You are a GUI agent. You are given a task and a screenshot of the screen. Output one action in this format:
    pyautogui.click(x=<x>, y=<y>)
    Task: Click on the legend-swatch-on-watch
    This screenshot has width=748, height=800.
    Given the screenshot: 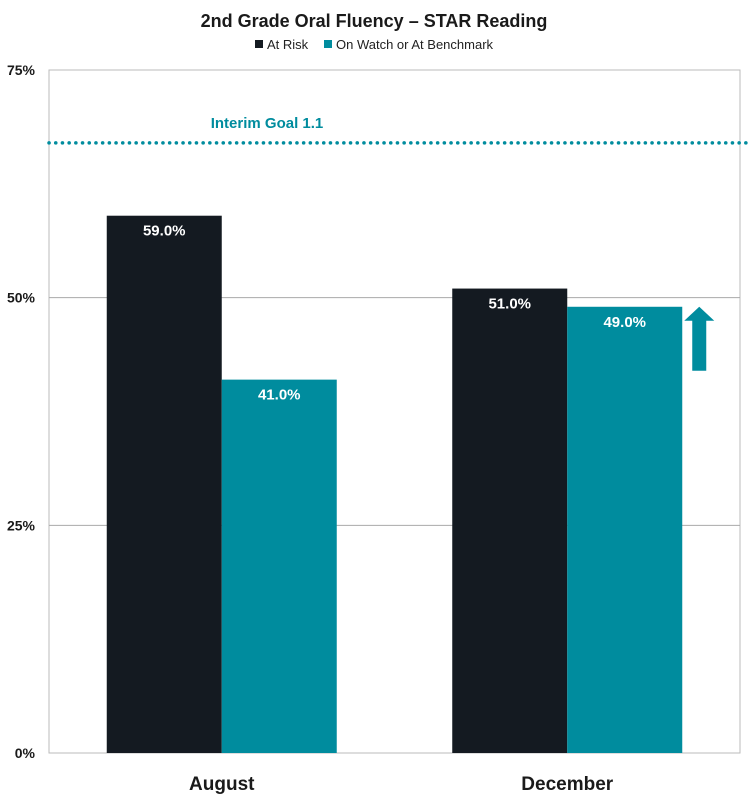 What is the action you would take?
    pyautogui.click(x=328, y=44)
    